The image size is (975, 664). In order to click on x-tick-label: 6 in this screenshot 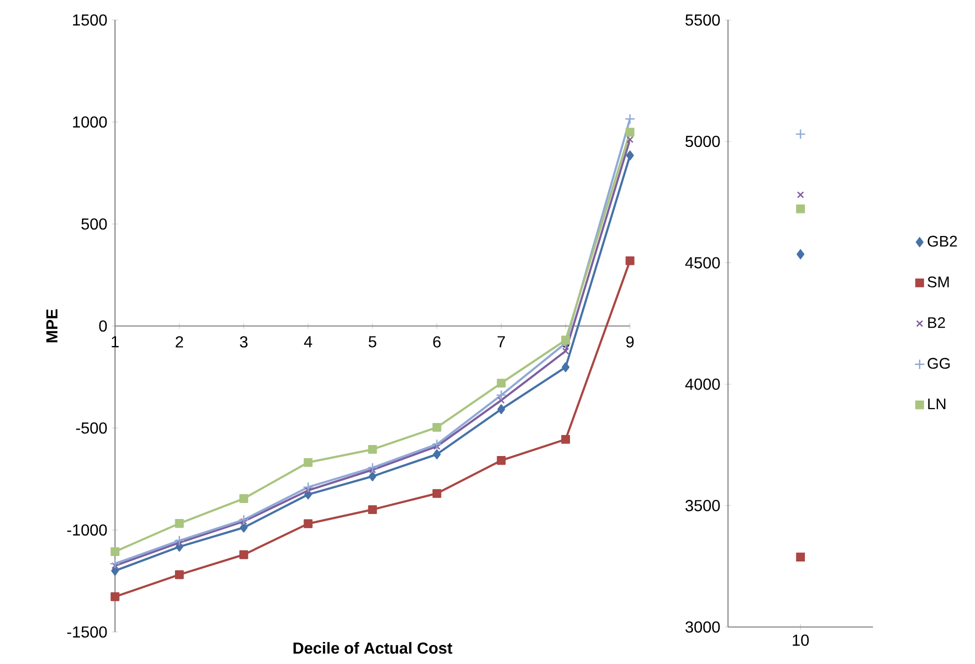, I will do `click(437, 342)`.